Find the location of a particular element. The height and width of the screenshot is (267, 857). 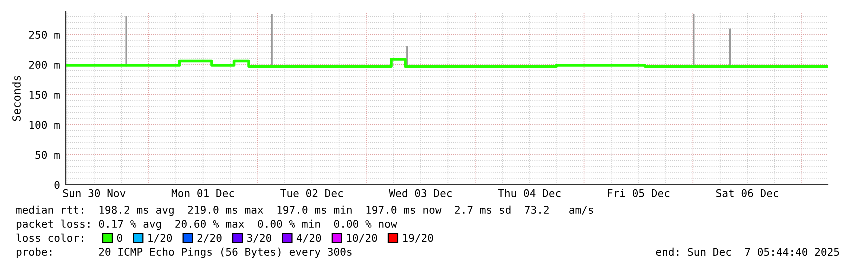

legend-label: 2/20 is located at coordinates (210, 238).